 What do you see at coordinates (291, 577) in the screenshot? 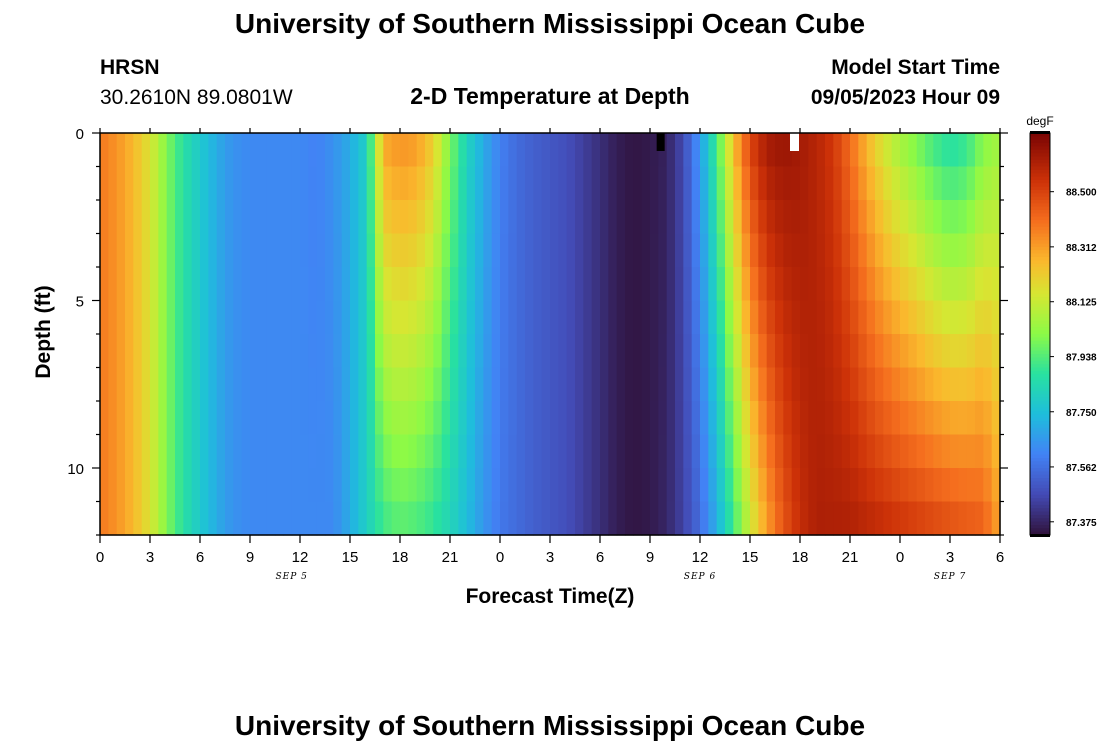
I see `date-label: SEP 5` at bounding box center [291, 577].